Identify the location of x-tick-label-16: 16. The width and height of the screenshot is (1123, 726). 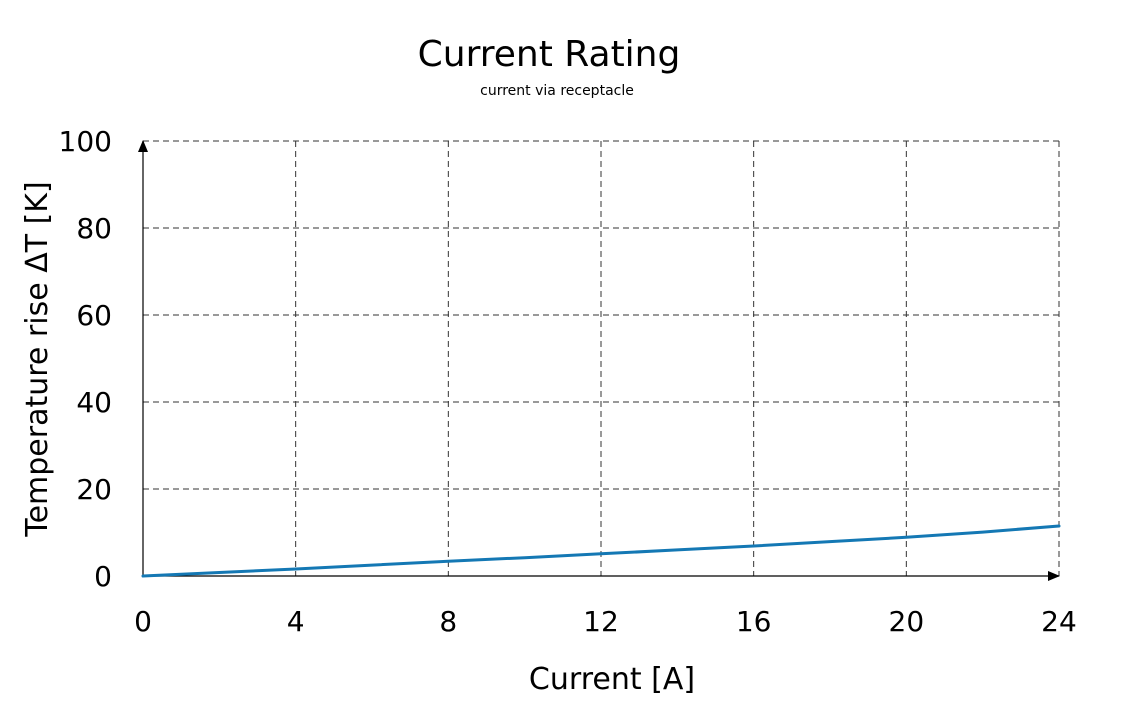
(754, 621).